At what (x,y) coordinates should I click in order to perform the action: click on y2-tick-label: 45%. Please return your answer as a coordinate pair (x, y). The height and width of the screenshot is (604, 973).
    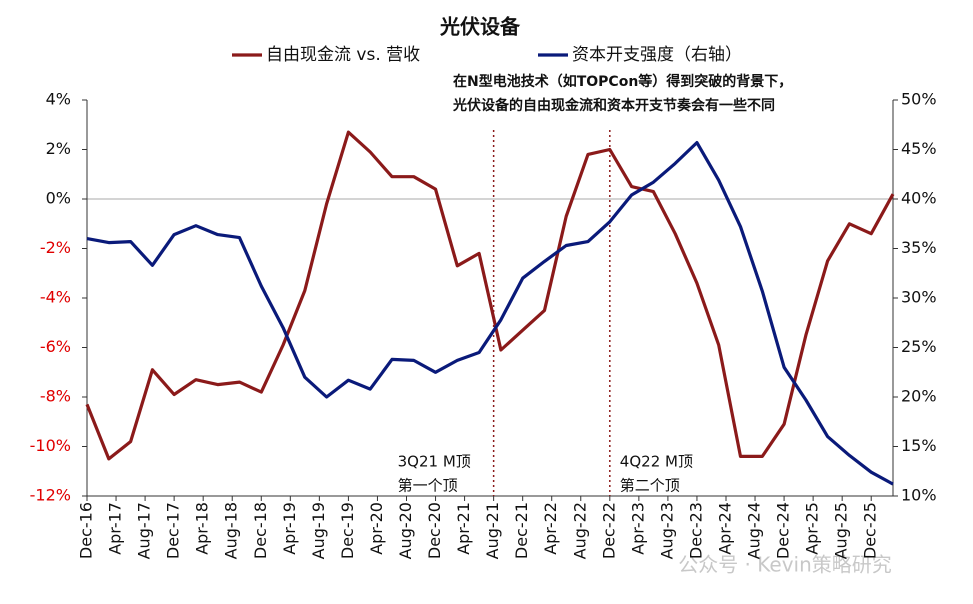
    Looking at the image, I should click on (919, 148).